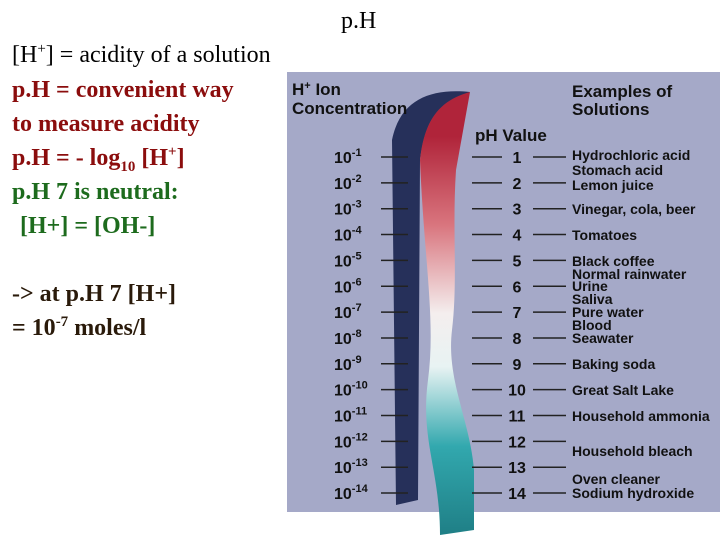  I want to click on text-line: p.H = - log10 [H+], so click(98, 160).